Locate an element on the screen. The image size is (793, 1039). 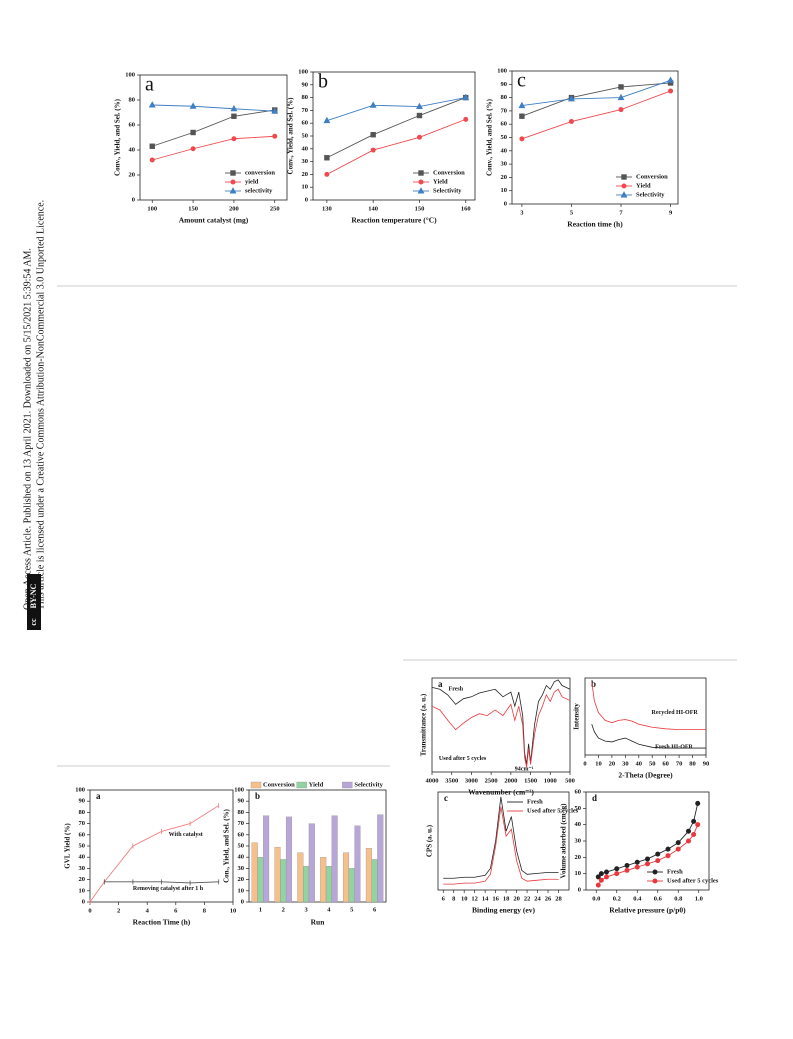
y-tick-label: 50 is located at coordinates (82, 845).